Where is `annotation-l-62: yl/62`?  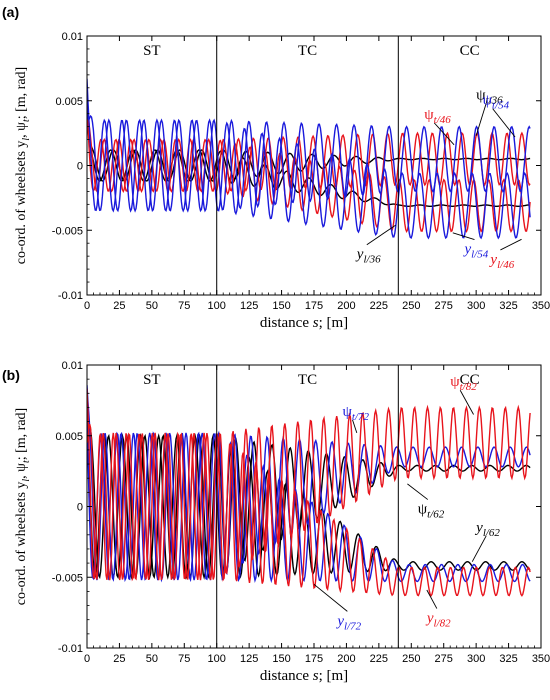
annotation-l-62: yl/62 is located at coordinates (487, 529).